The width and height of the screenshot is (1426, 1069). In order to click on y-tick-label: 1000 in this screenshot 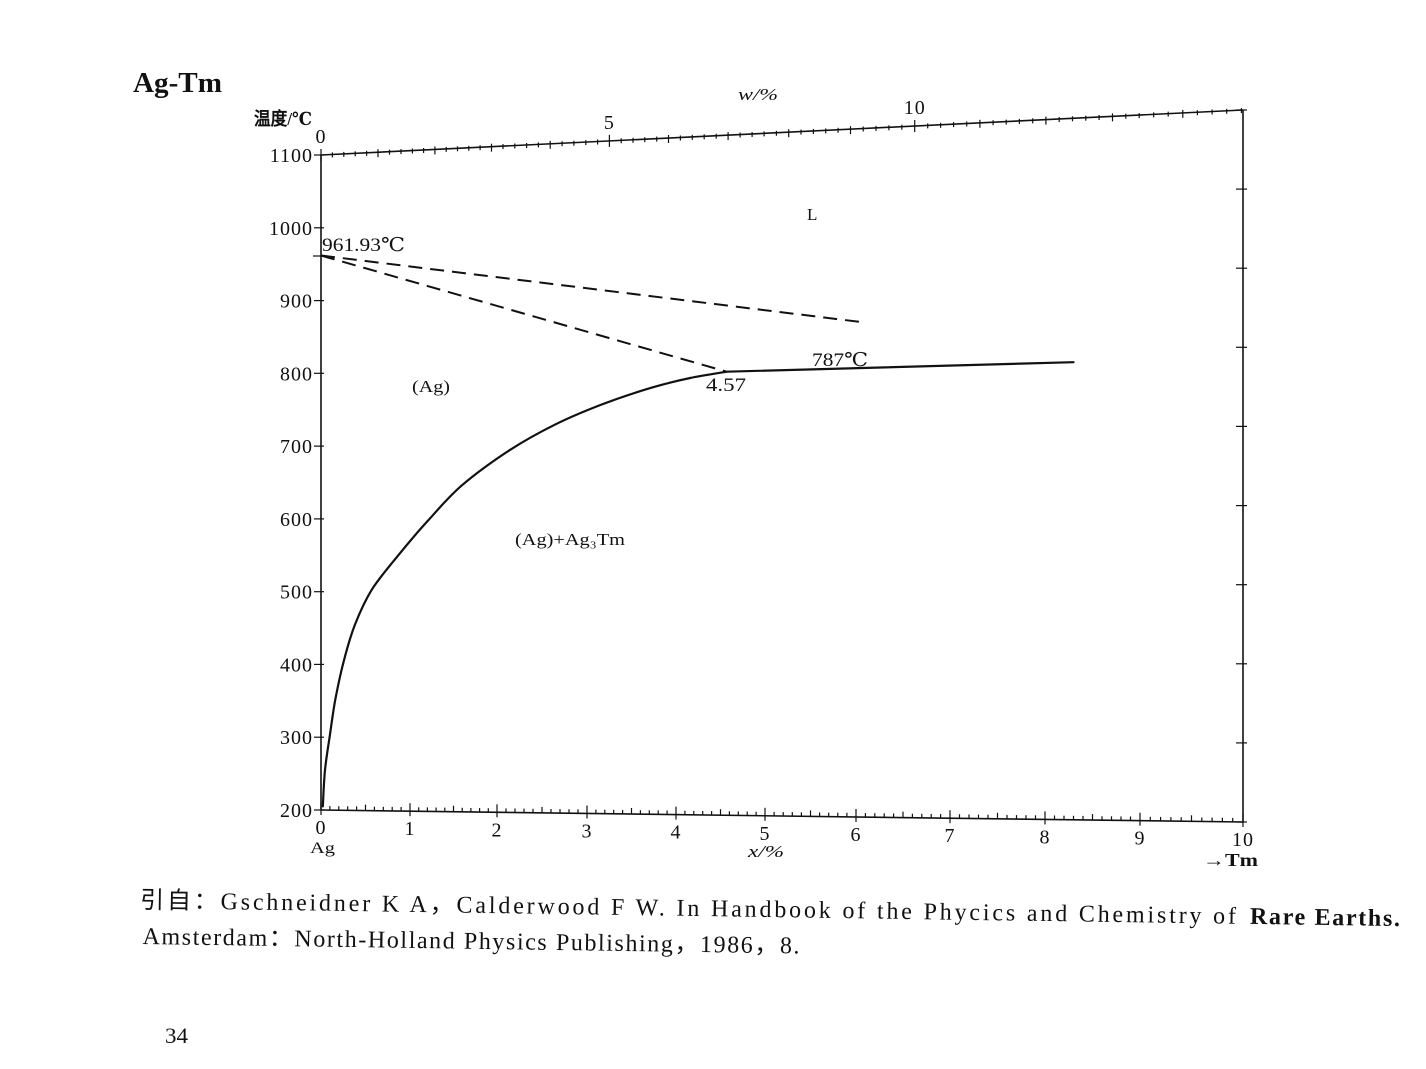, I will do `click(291, 229)`.